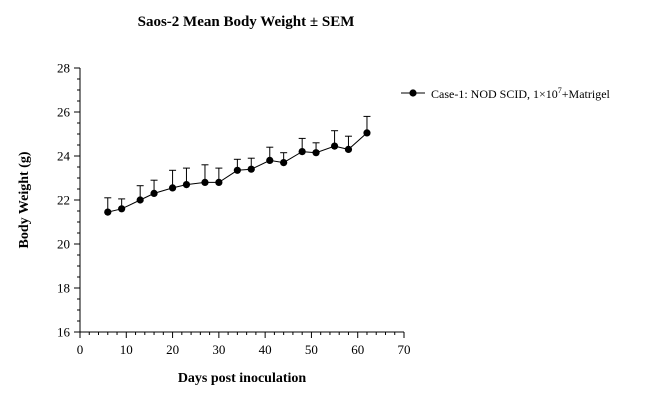  Describe the element at coordinates (244, 344) in the screenshot. I see `x-axis-ticks: 0 10 20 30 40 50 60 70` at that location.